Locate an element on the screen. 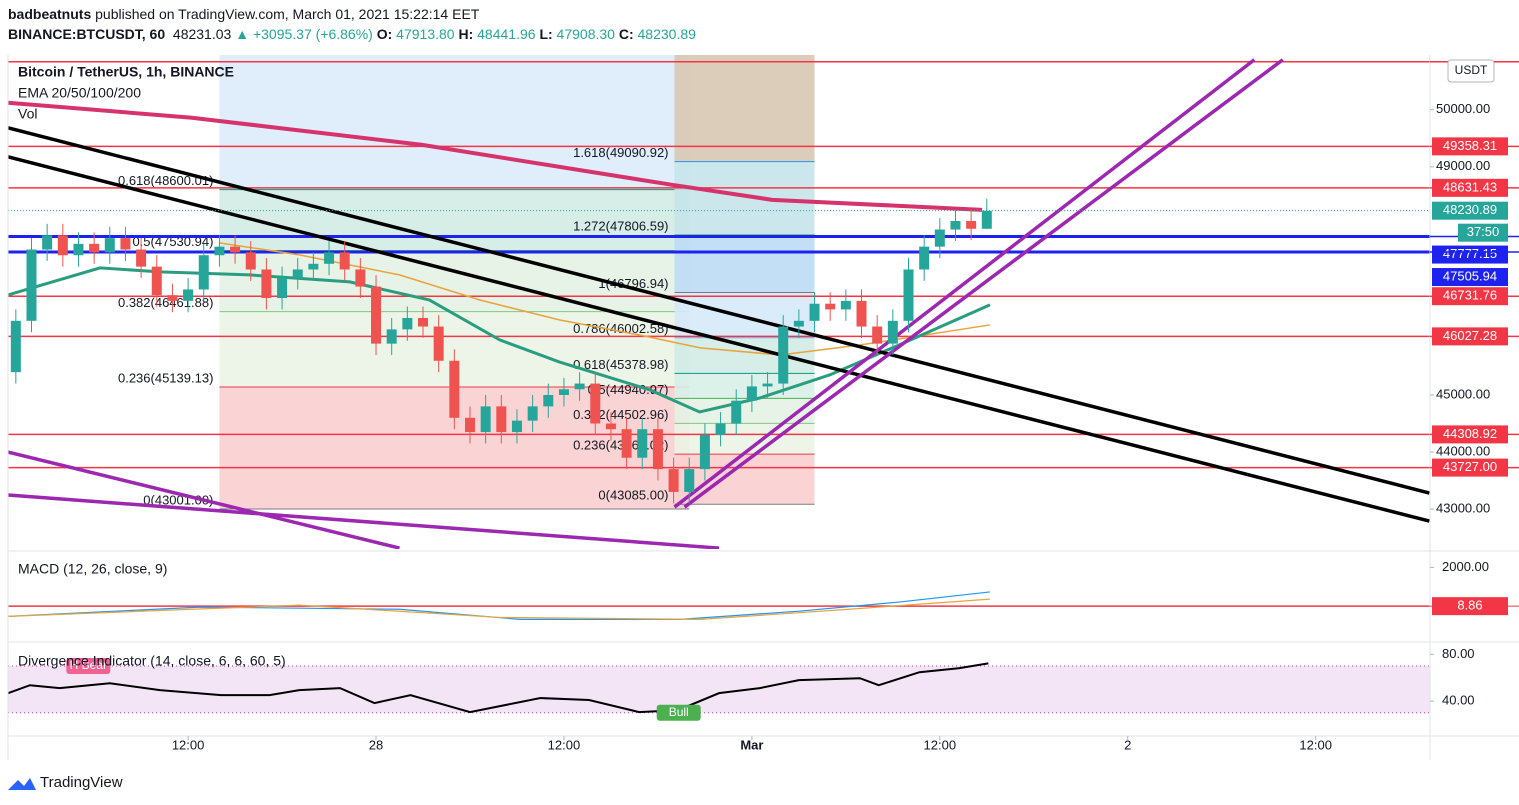  ohlc-value: 48230.89 is located at coordinates (666, 34).